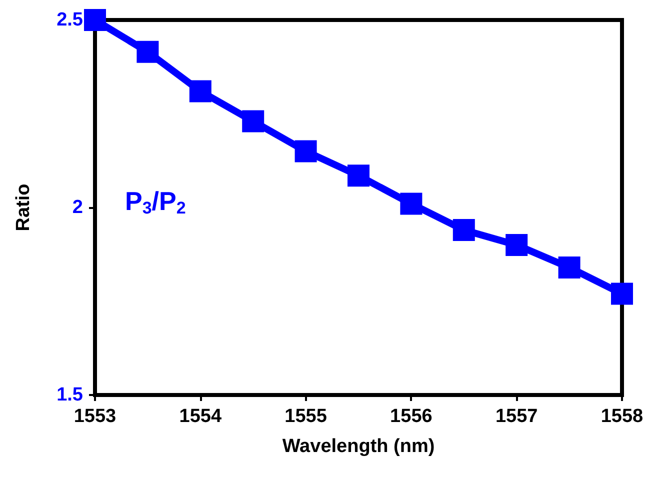  What do you see at coordinates (200, 416) in the screenshot?
I see `x-tick-label: 1554` at bounding box center [200, 416].